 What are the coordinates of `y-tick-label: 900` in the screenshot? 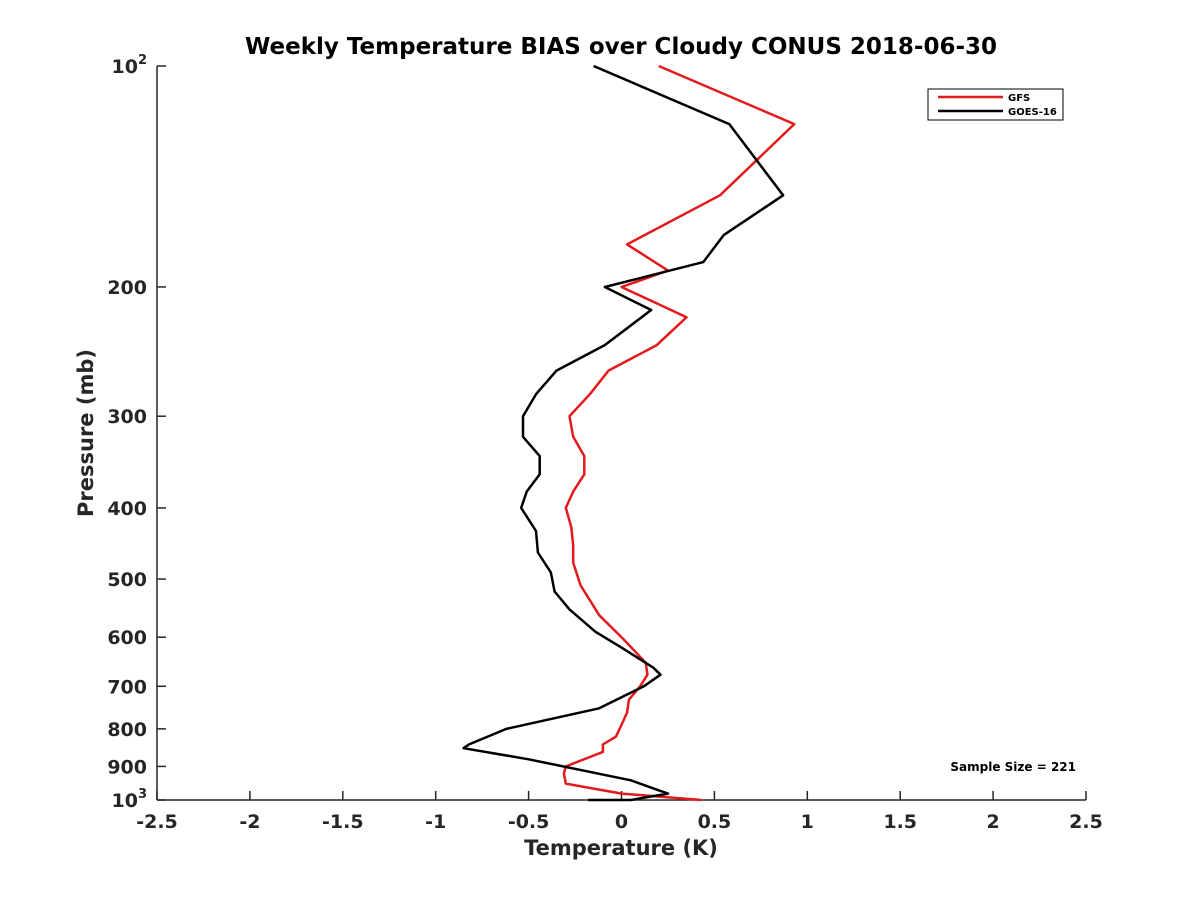 It's located at (127, 767).